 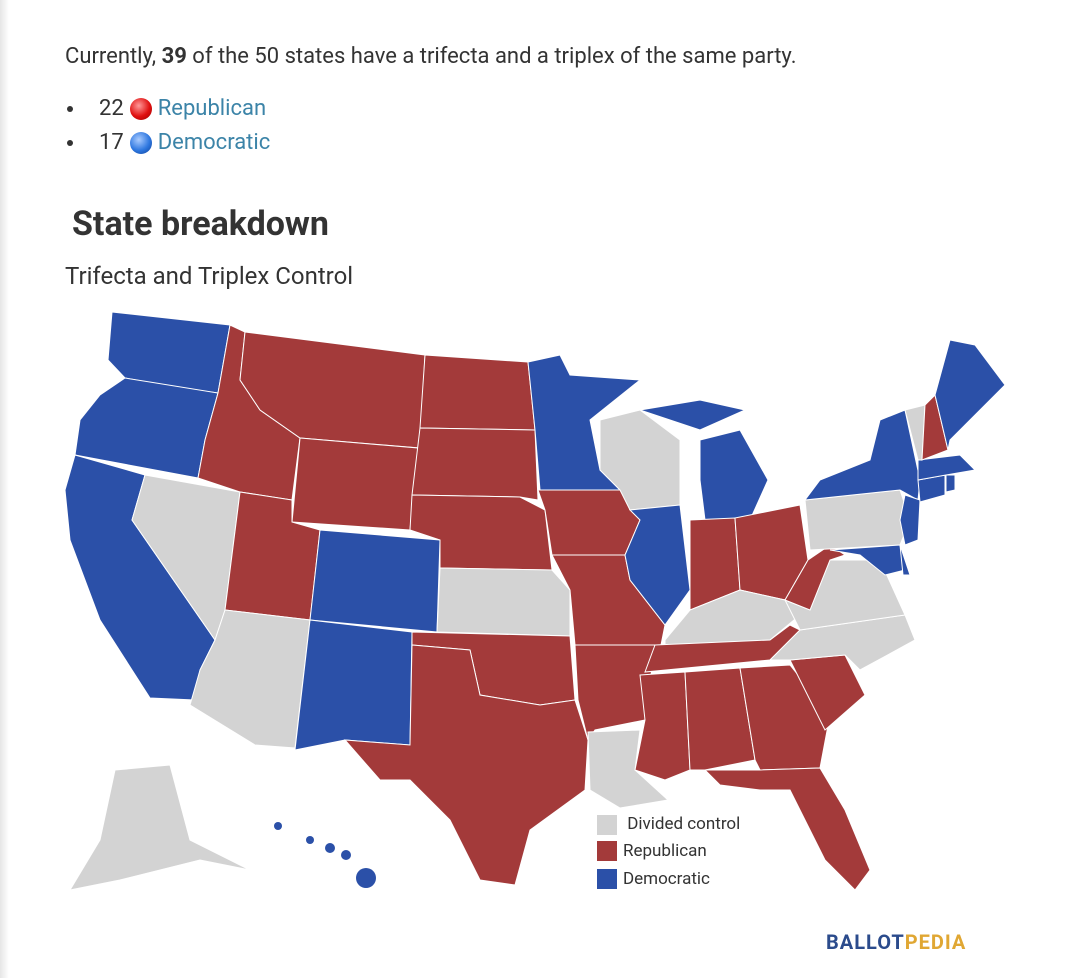 What do you see at coordinates (935, 942) in the screenshot?
I see `logo-part: PEDIA` at bounding box center [935, 942].